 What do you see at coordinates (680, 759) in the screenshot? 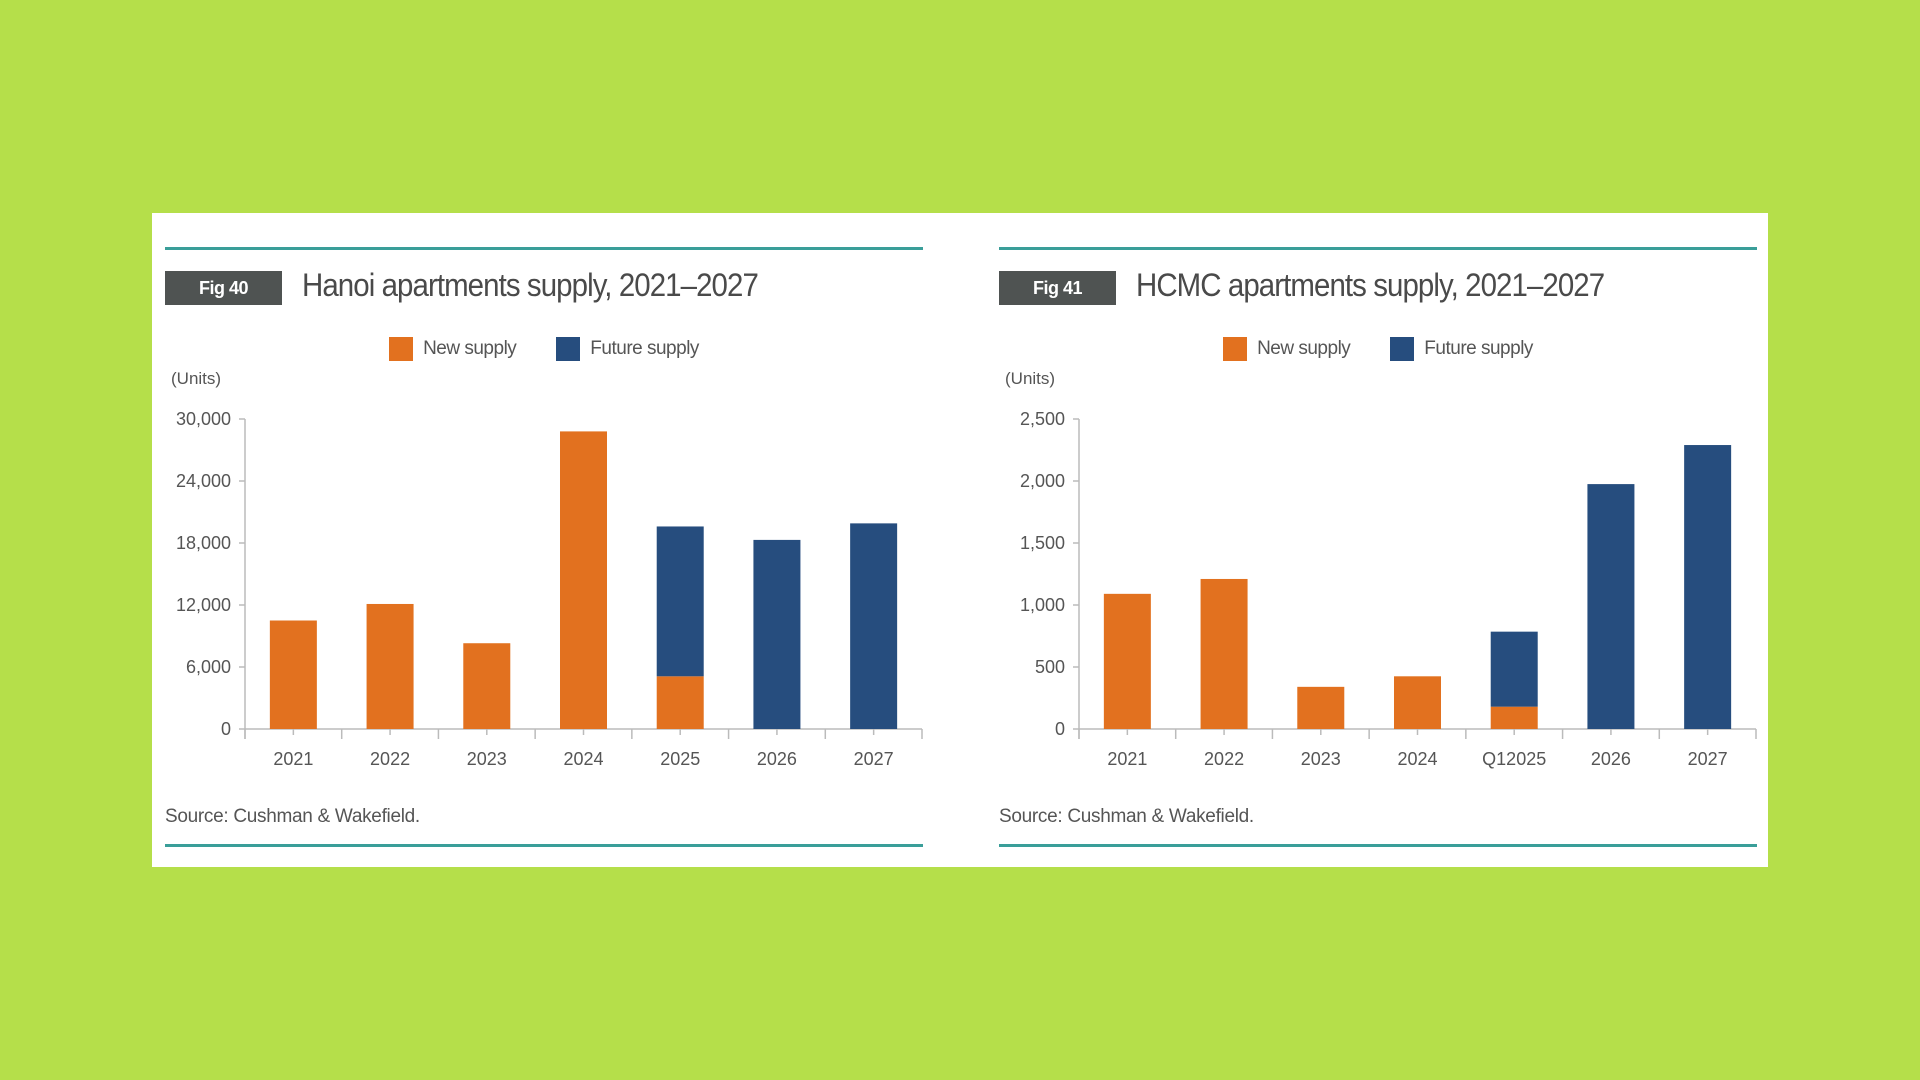
I see `x-tick-label: 2025` at bounding box center [680, 759].